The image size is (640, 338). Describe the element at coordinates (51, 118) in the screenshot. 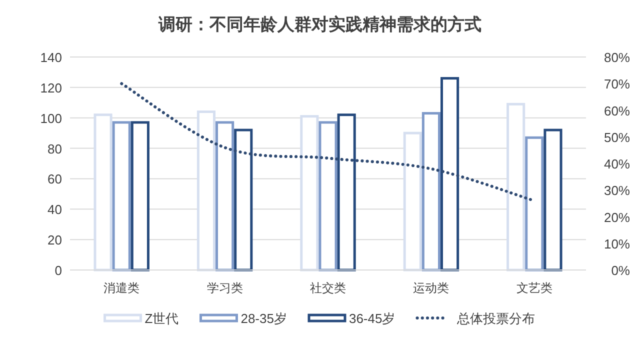

I see `y-tick-label: 100` at that location.